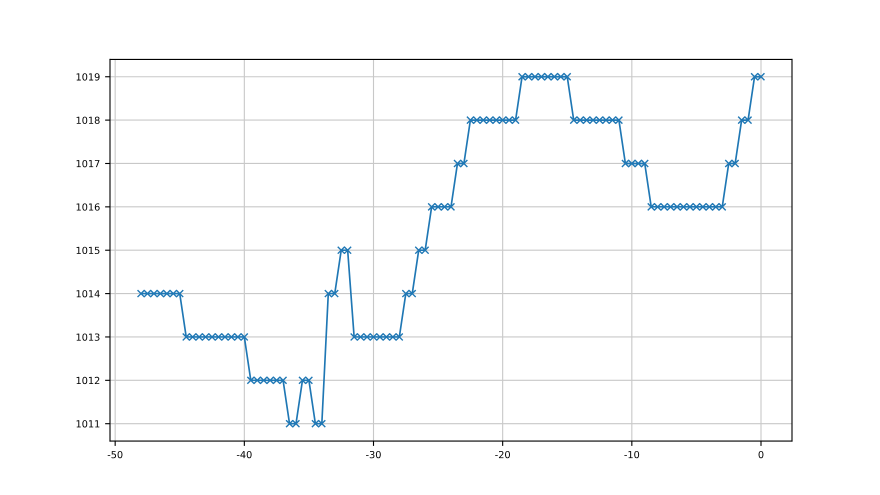 This screenshot has height=495, width=880. I want to click on y-tick-label: 1016, so click(88, 207).